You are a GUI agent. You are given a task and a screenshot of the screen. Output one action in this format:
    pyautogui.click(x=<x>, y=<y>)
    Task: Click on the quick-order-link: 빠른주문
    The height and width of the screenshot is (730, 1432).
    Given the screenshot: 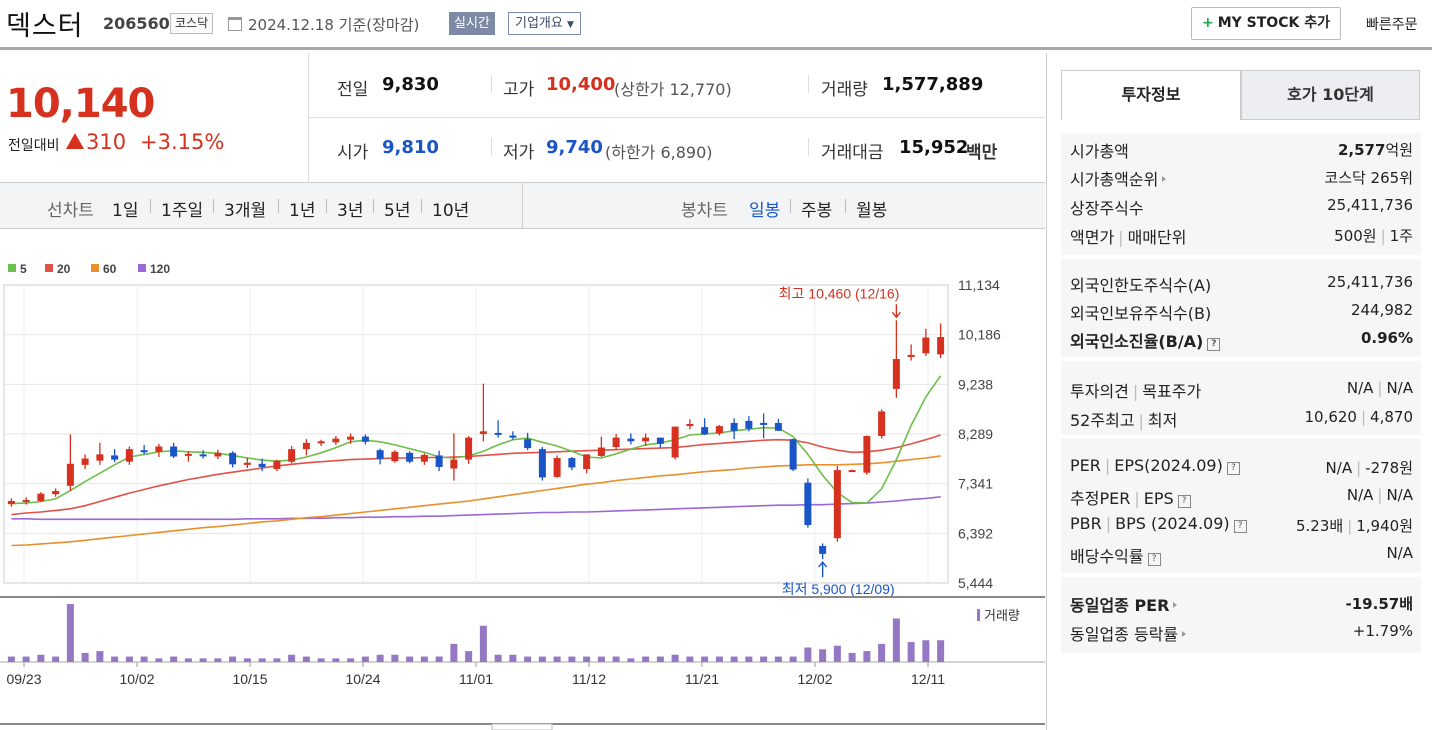 What is the action you would take?
    pyautogui.click(x=1392, y=25)
    